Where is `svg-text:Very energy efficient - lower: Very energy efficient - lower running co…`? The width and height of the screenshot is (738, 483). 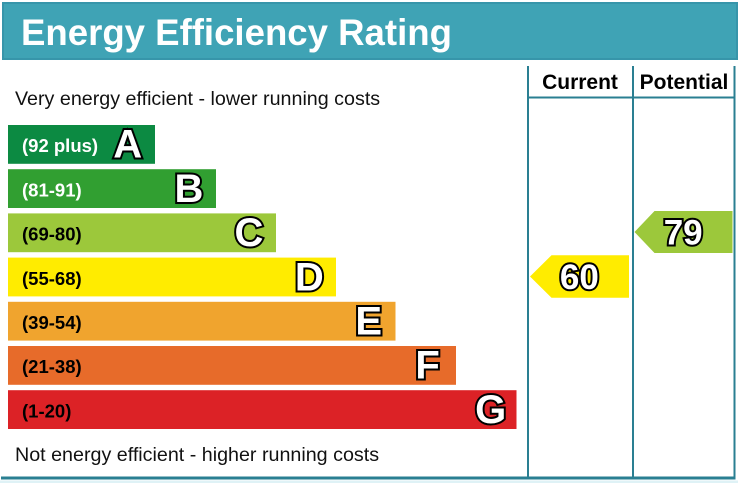 svg-text:Very energy efficient - lower: Very energy efficient - lower running co… is located at coordinates (197, 99).